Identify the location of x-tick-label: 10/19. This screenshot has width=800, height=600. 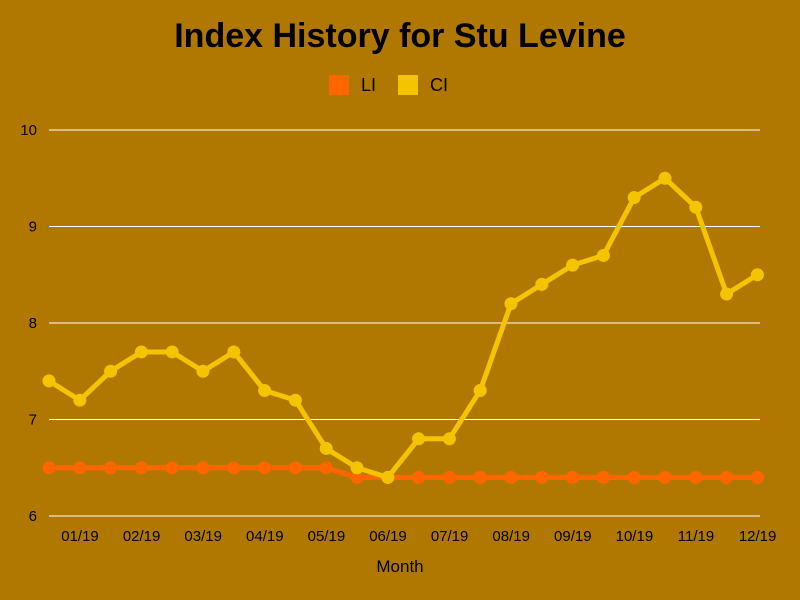
(635, 536).